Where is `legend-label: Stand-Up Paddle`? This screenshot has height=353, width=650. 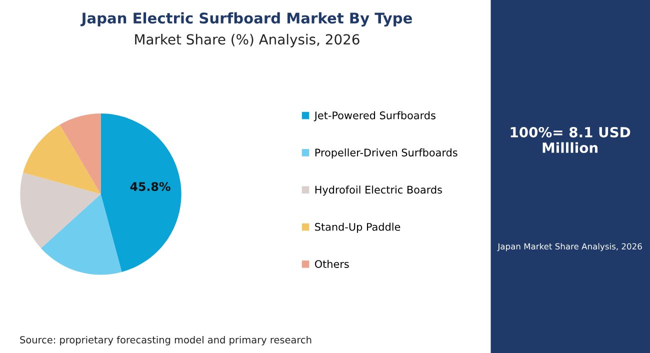
legend-label: Stand-Up Paddle is located at coordinates (357, 227).